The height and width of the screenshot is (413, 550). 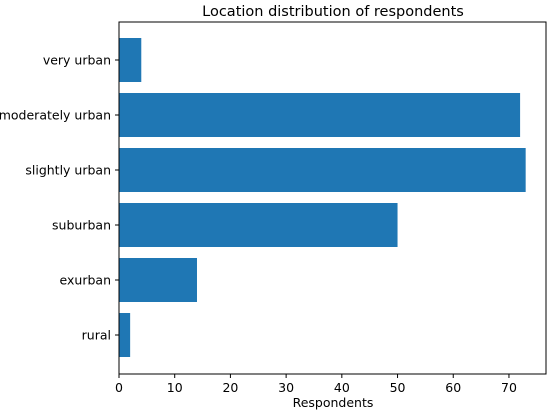 I want to click on x-tick-label: 60, so click(x=453, y=387).